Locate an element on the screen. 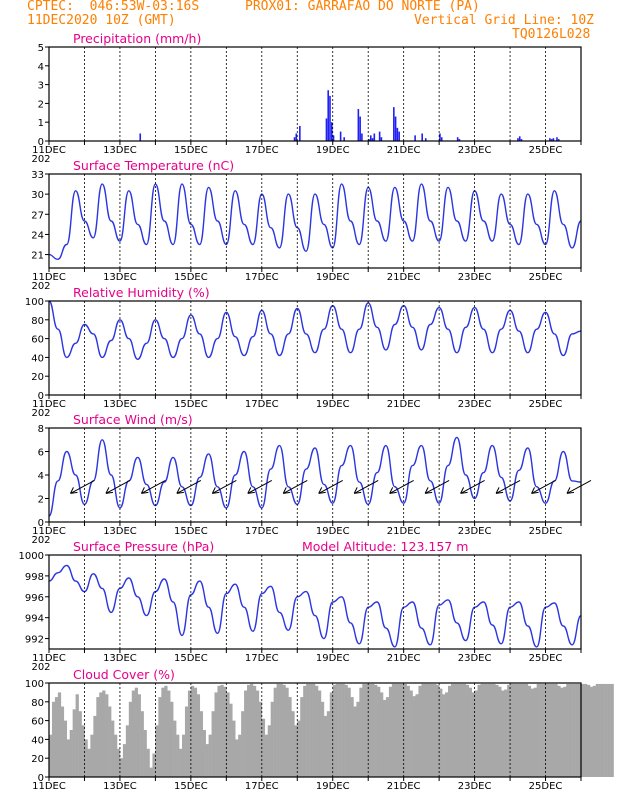 Image resolution: width=618 pixels, height=800 pixels. pressure-ytick-label: 996 is located at coordinates (34, 598).